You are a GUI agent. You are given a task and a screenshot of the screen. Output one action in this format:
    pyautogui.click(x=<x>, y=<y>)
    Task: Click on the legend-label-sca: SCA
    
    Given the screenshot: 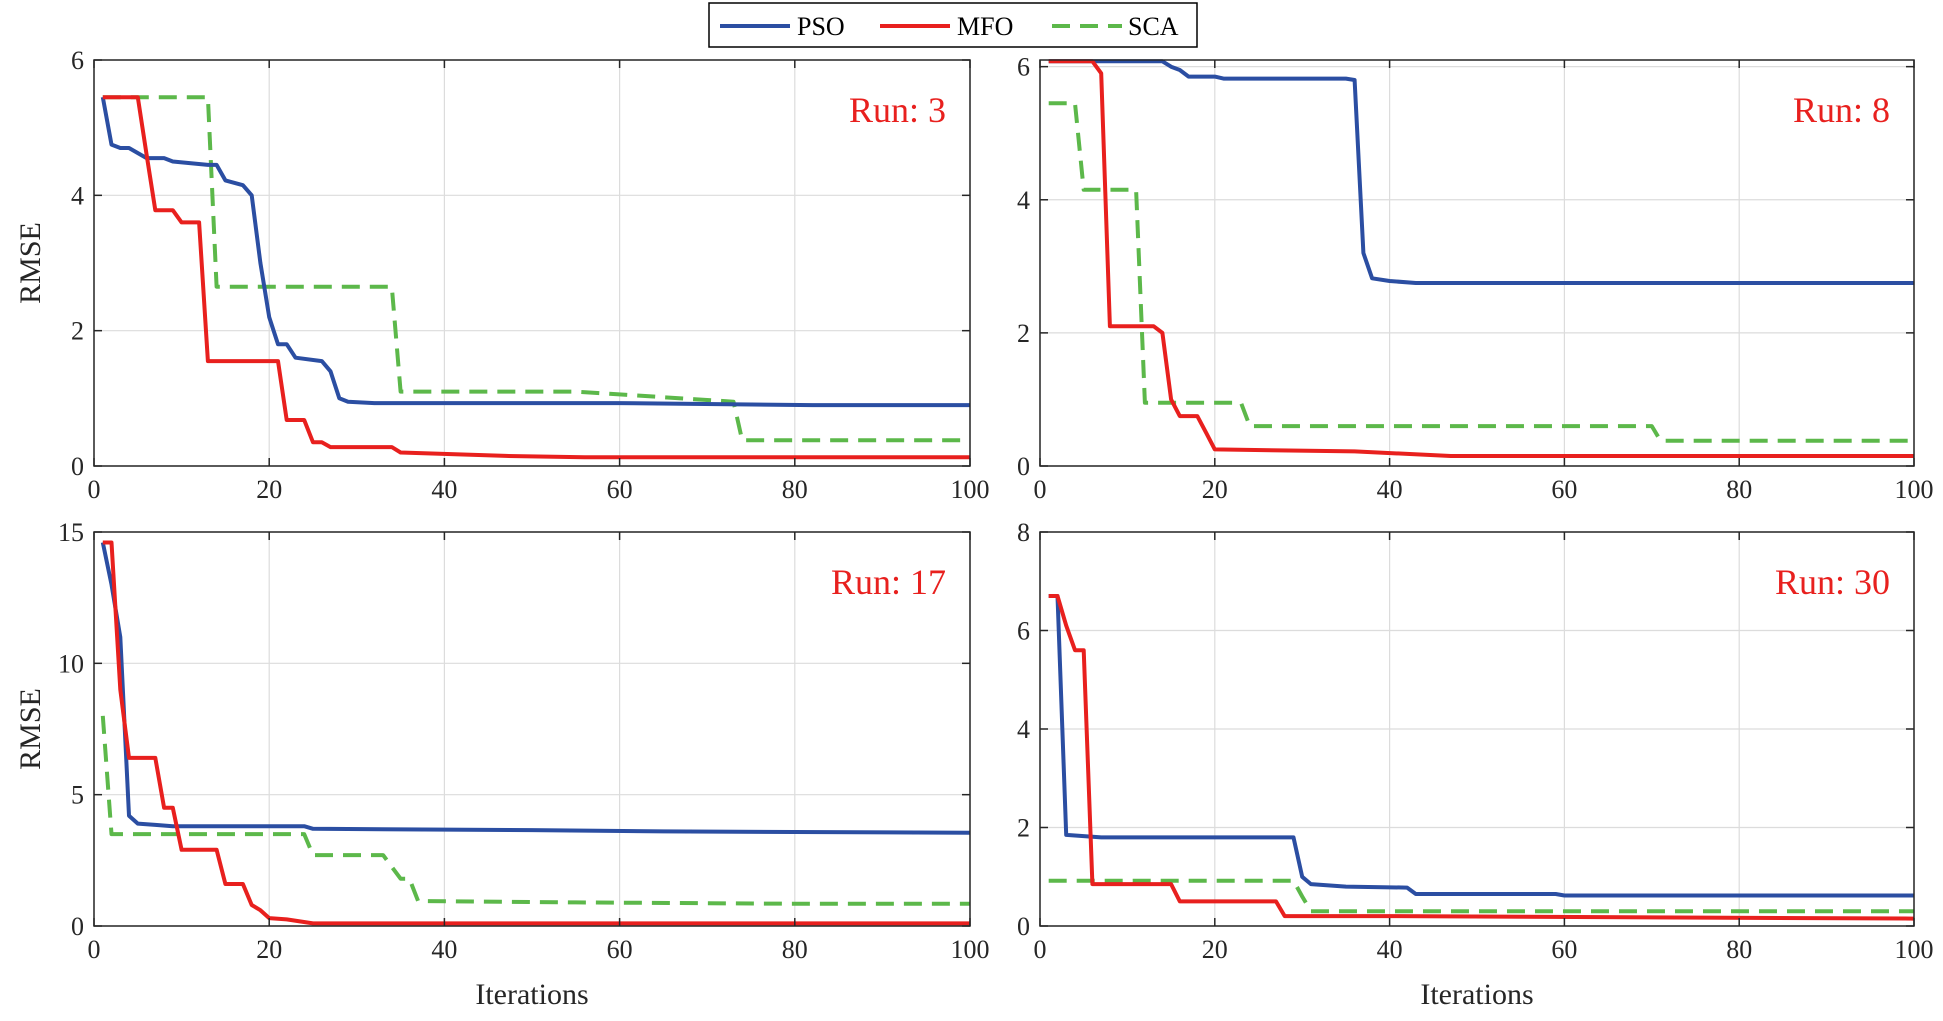 What is the action you would take?
    pyautogui.click(x=1153, y=26)
    